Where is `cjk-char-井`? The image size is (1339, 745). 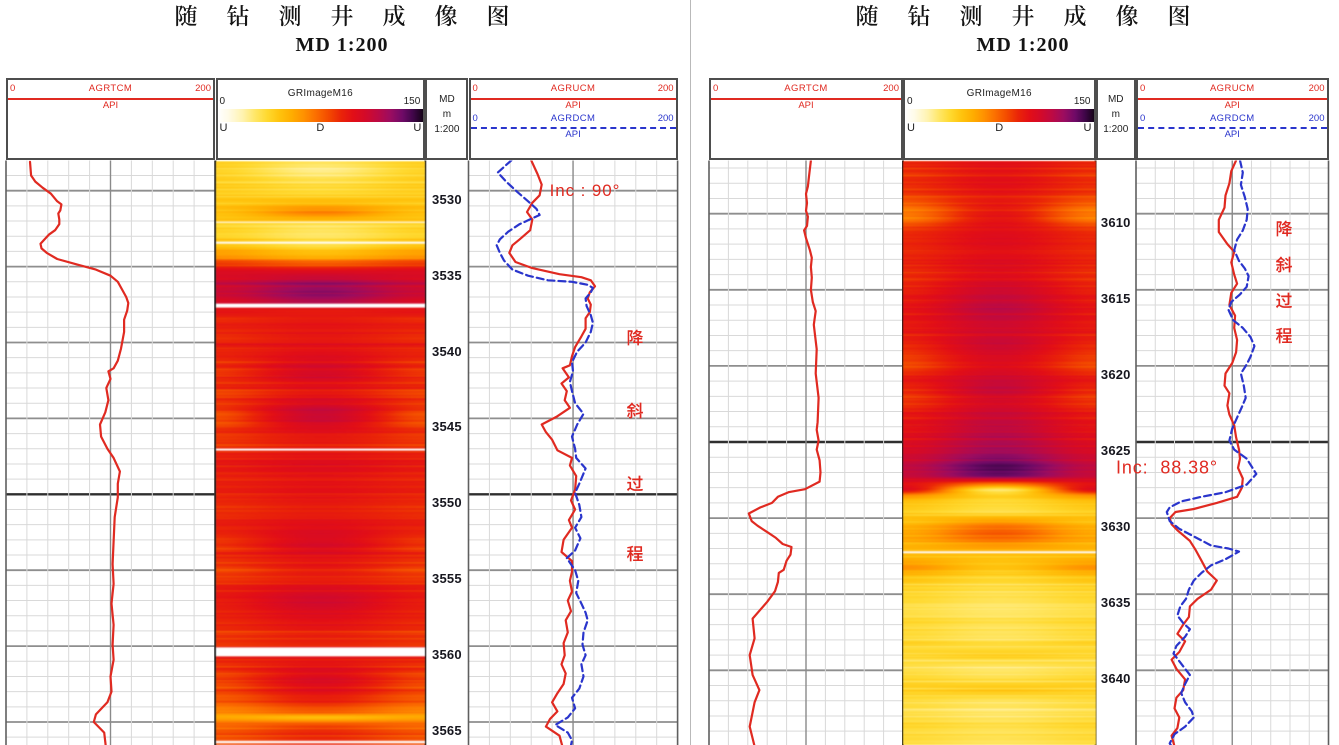
cjk-char-井 is located at coordinates (1023, 15).